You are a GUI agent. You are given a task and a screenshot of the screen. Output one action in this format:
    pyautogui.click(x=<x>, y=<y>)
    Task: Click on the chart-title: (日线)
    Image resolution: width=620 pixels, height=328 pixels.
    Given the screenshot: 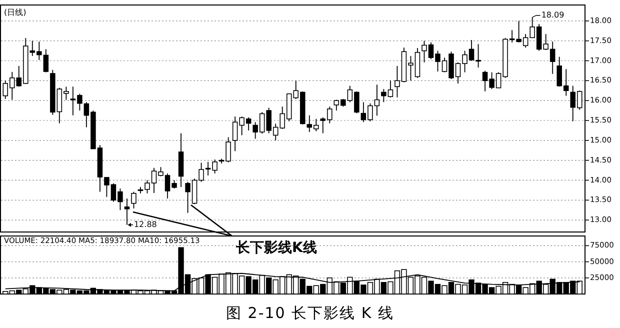 What is the action you would take?
    pyautogui.click(x=15, y=12)
    